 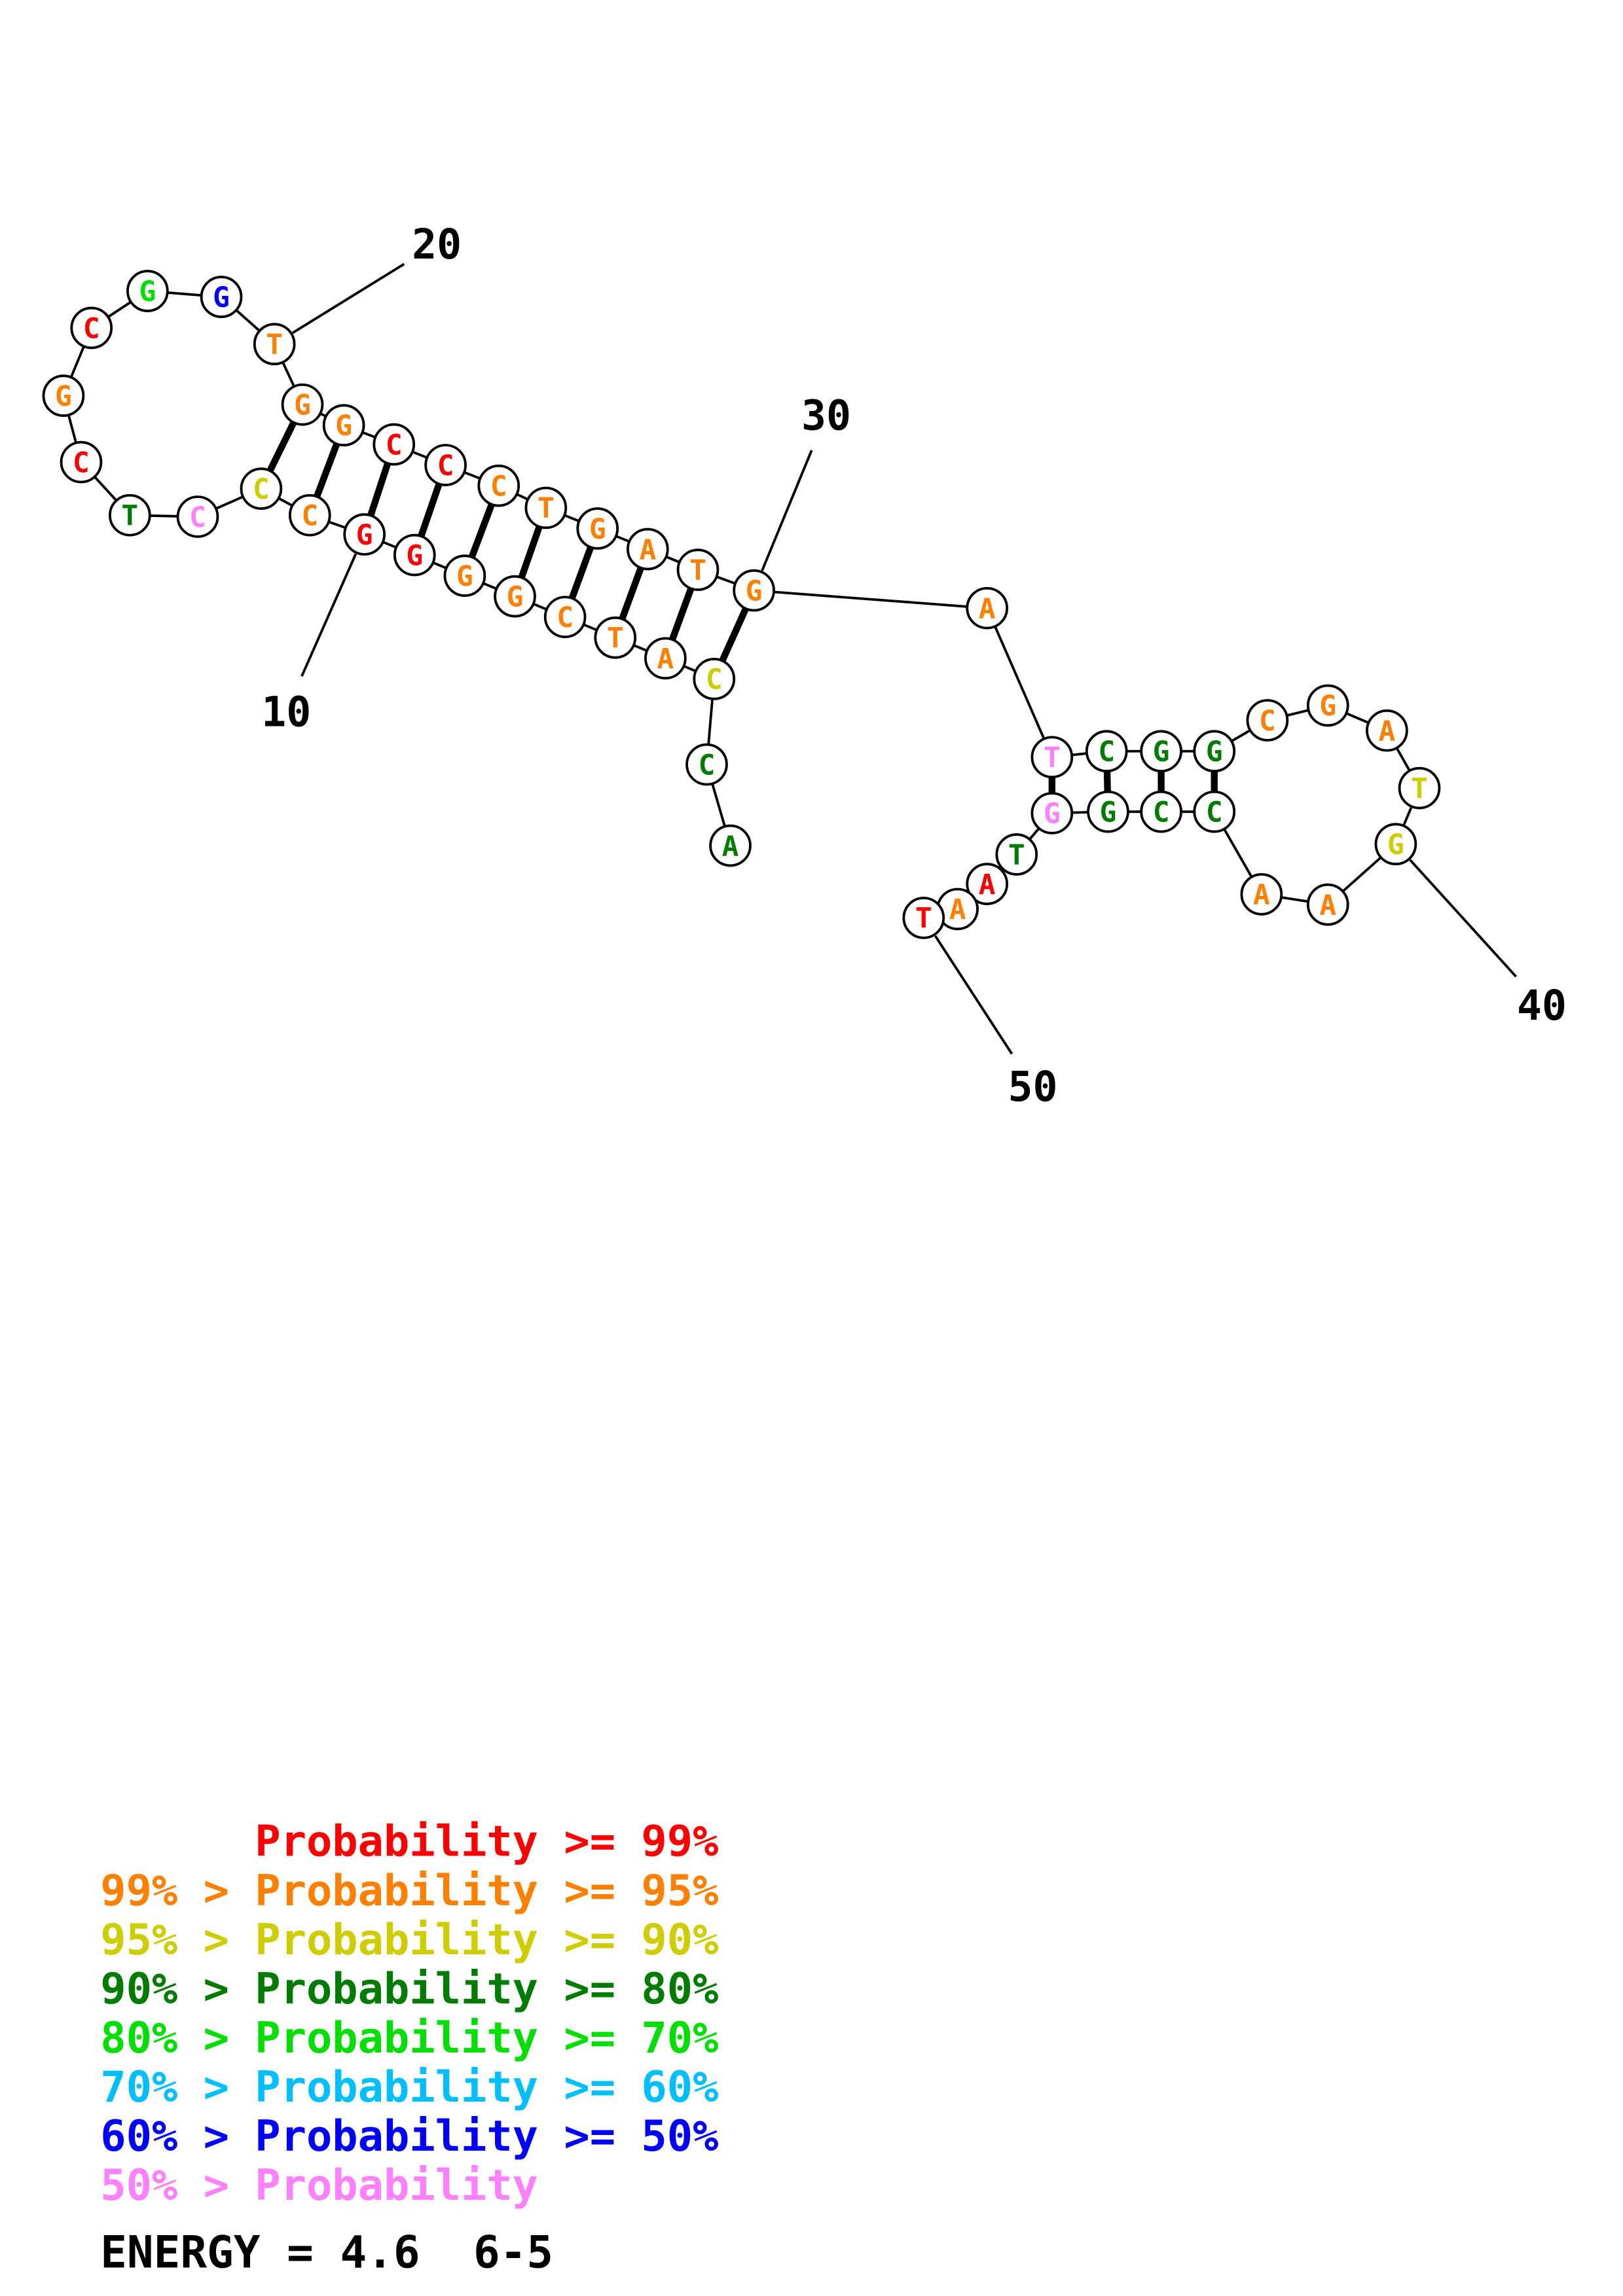 I want to click on legend-row: 99% > Probability >= 95%, so click(x=409, y=1891).